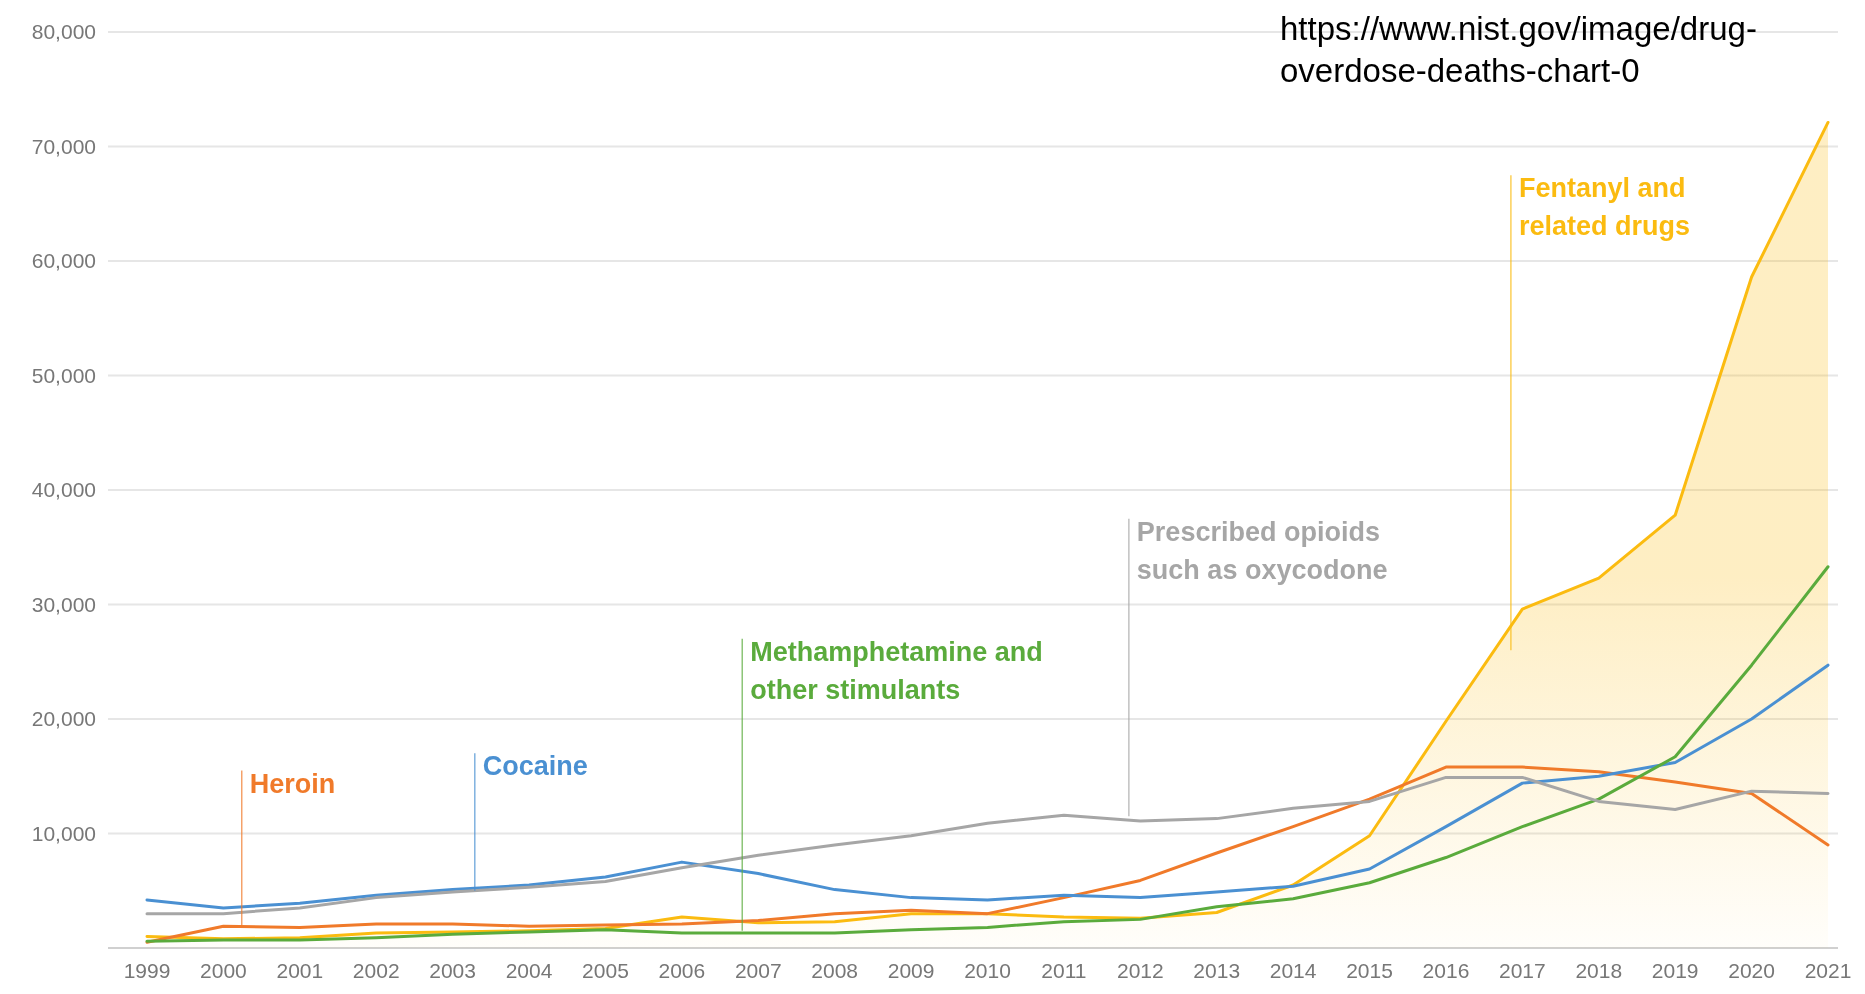 The image size is (1865, 994). Describe the element at coordinates (63, 261) in the screenshot. I see `y-tick-label: 60,000` at that location.